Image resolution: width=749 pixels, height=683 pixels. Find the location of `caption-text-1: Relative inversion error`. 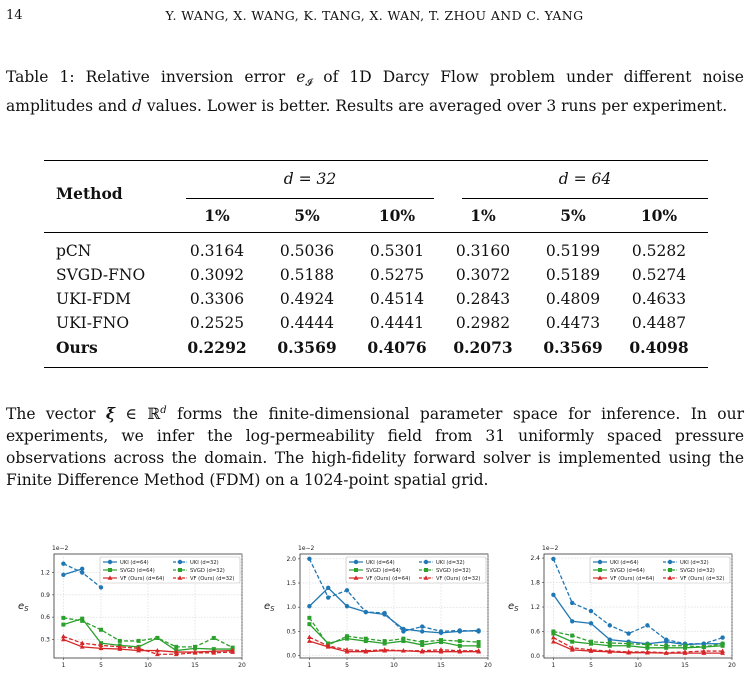

caption-text-1: Relative inversion error is located at coordinates (185, 77).